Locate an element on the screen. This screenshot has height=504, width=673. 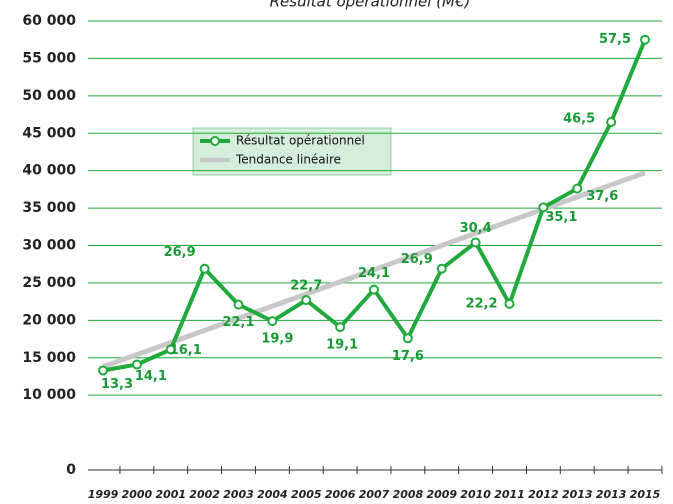
data-label: 13,3 is located at coordinates (117, 384).